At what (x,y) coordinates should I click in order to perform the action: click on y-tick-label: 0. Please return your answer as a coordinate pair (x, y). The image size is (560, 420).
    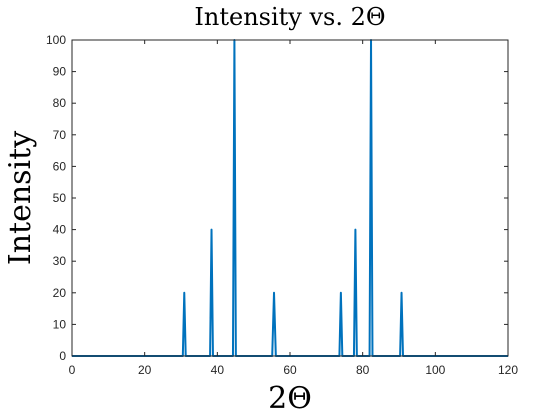
    Looking at the image, I should click on (62, 356).